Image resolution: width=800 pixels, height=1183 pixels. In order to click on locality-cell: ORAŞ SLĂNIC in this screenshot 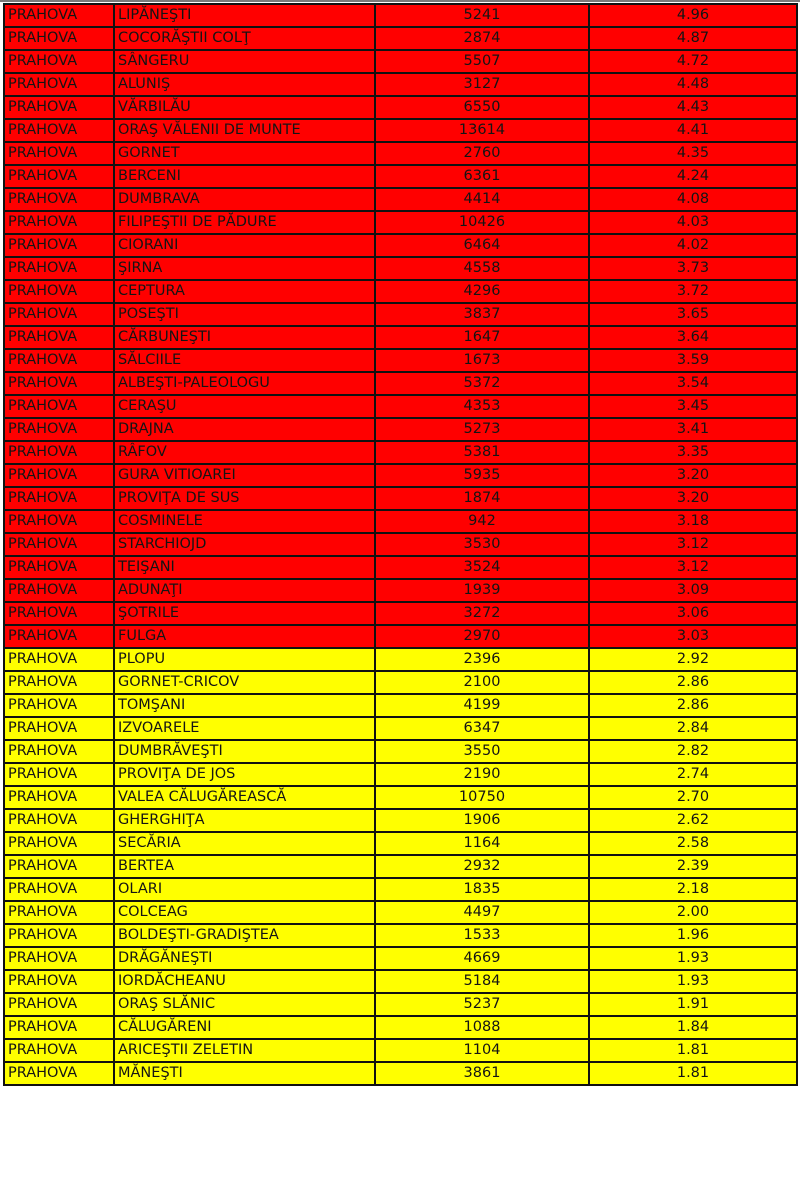, I will do `click(244, 1004)`.